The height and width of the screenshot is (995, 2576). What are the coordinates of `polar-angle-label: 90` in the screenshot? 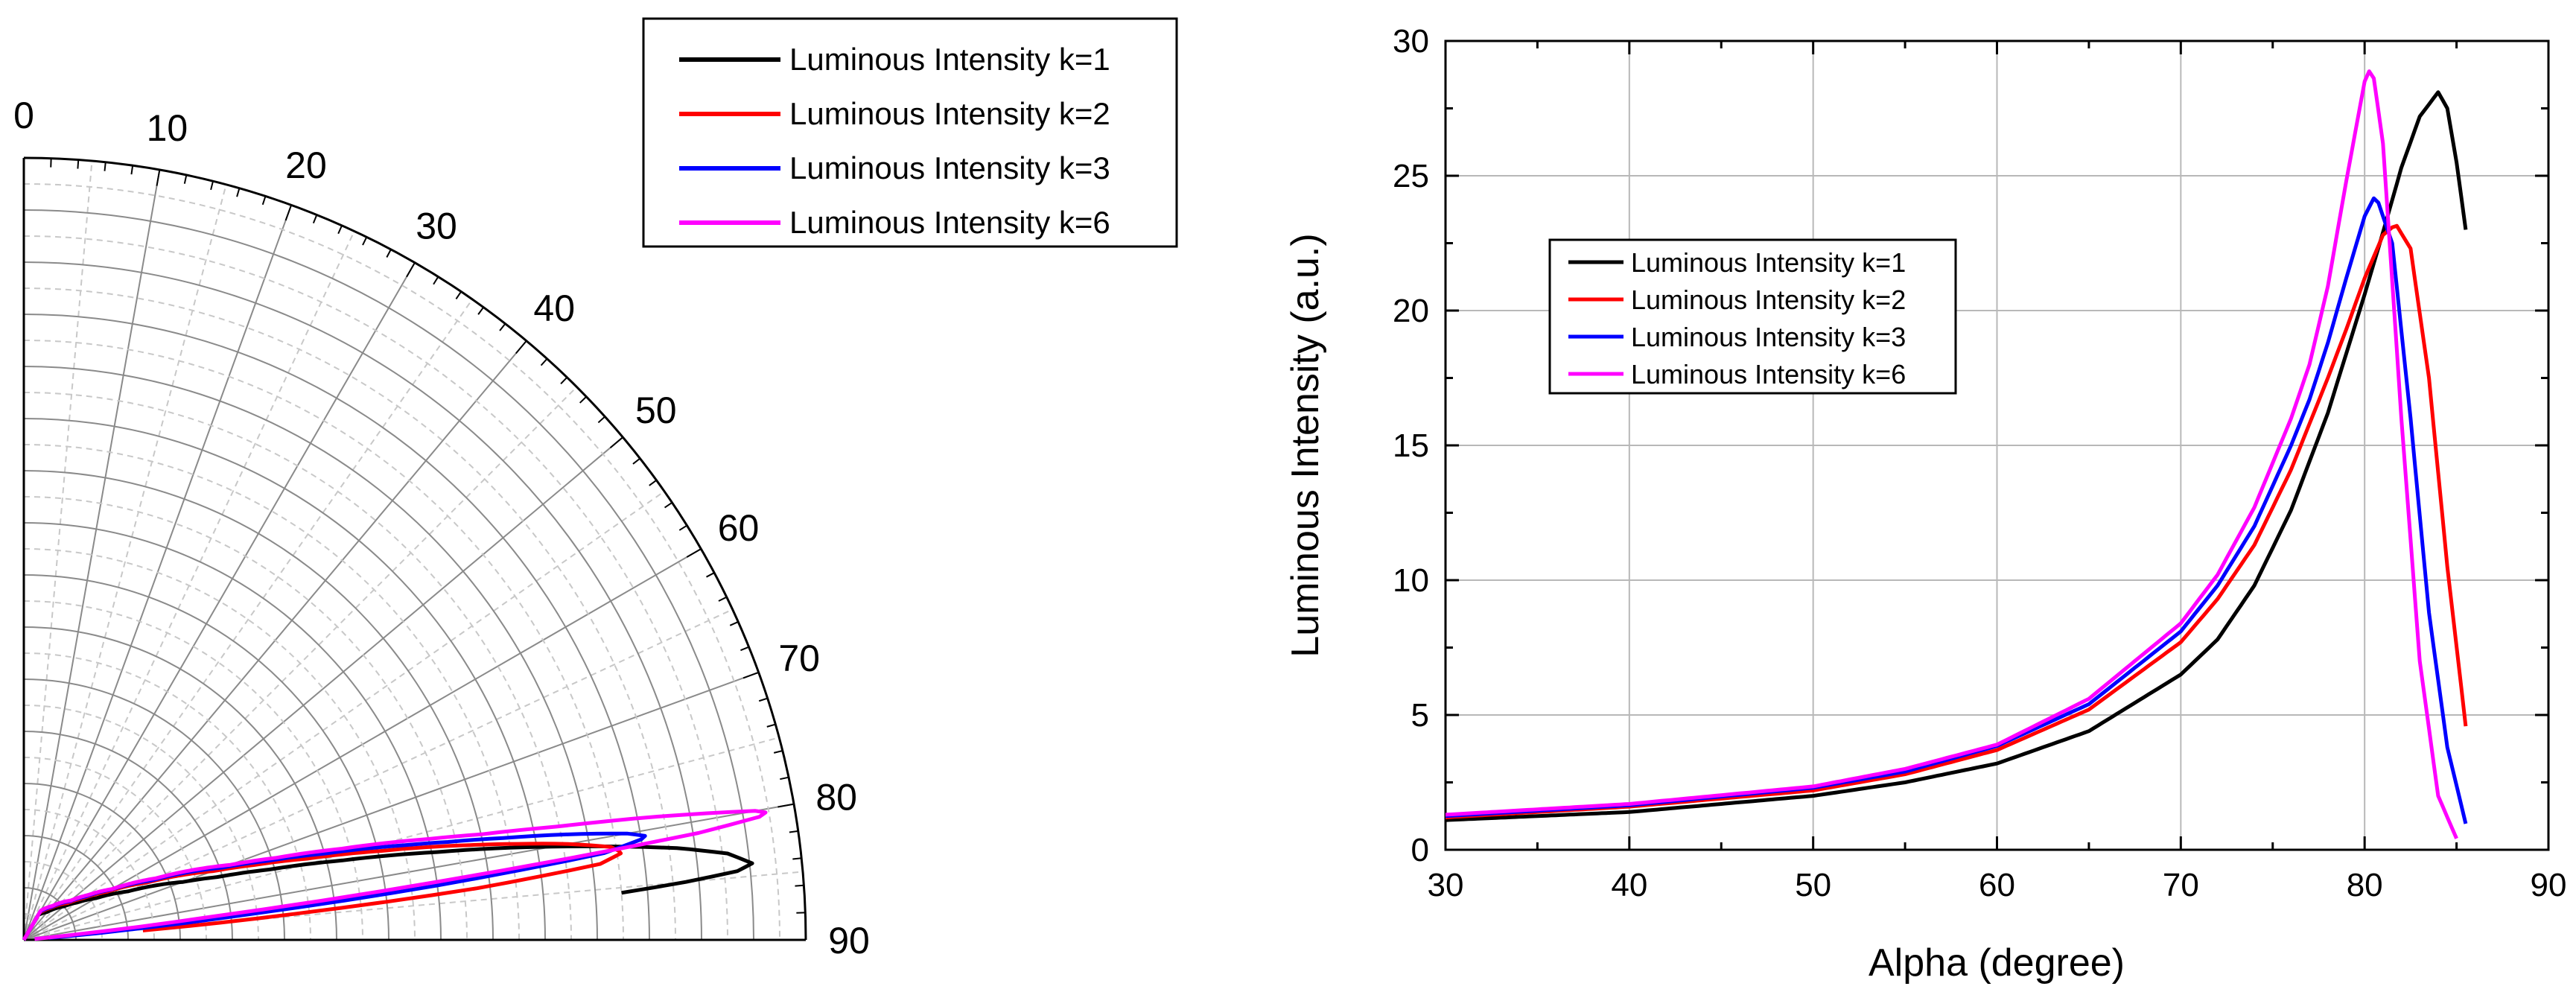 It's located at (849, 940).